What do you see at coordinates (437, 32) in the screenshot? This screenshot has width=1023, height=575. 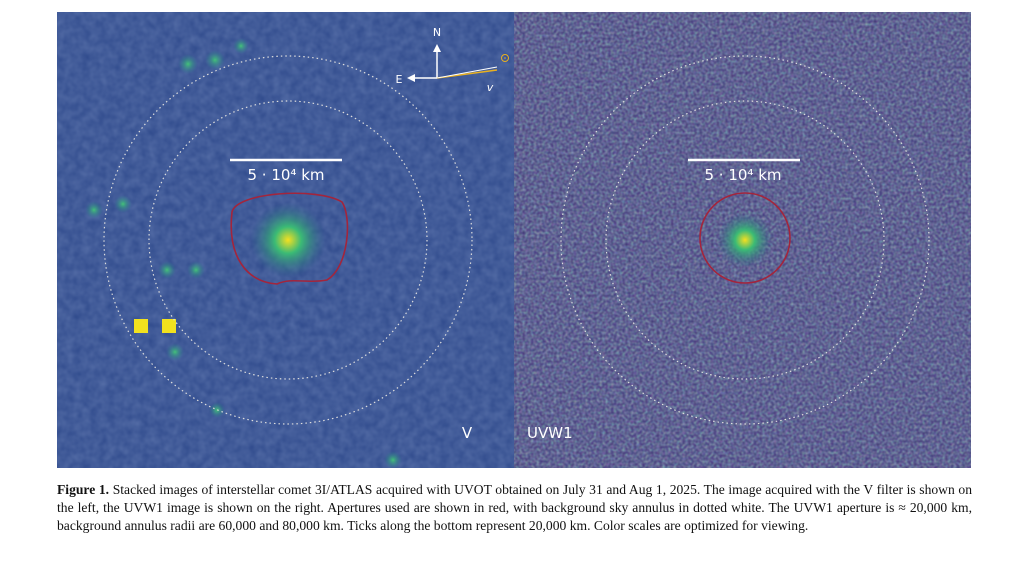 I see `compass-north: N` at bounding box center [437, 32].